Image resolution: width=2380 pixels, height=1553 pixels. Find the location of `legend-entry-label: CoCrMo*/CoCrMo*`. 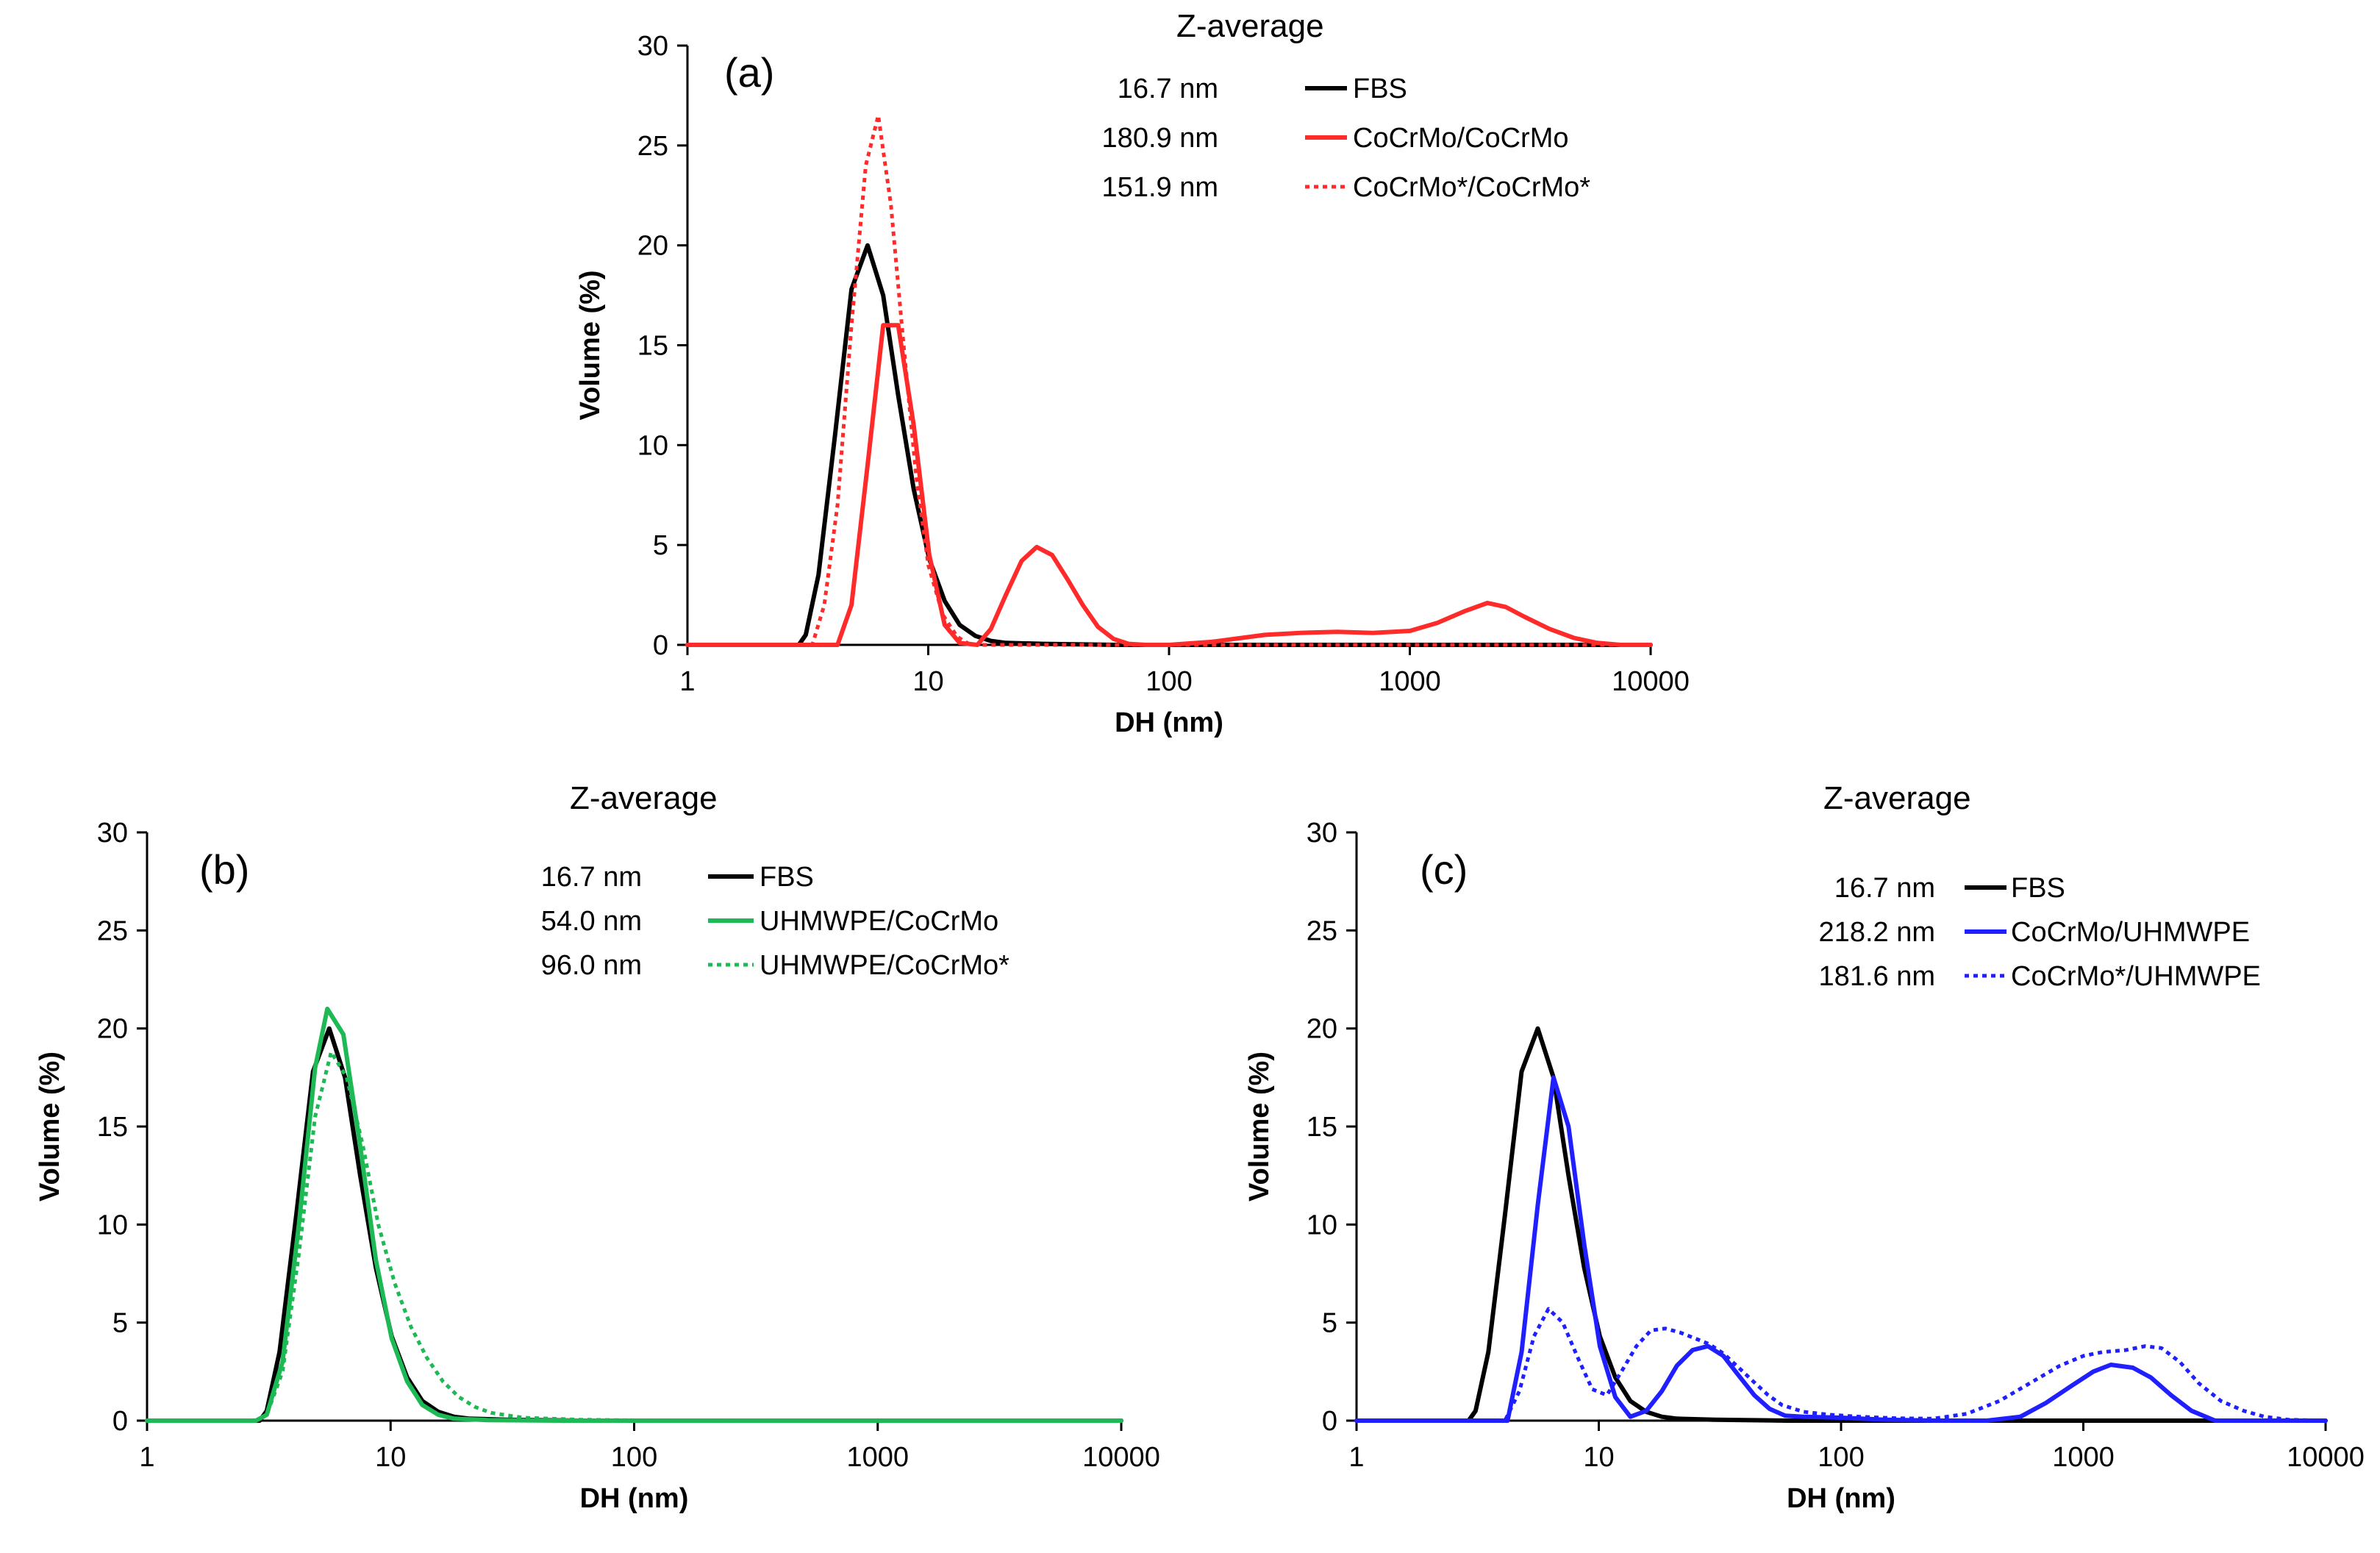

legend-entry-label: CoCrMo*/CoCrMo* is located at coordinates (1471, 187).